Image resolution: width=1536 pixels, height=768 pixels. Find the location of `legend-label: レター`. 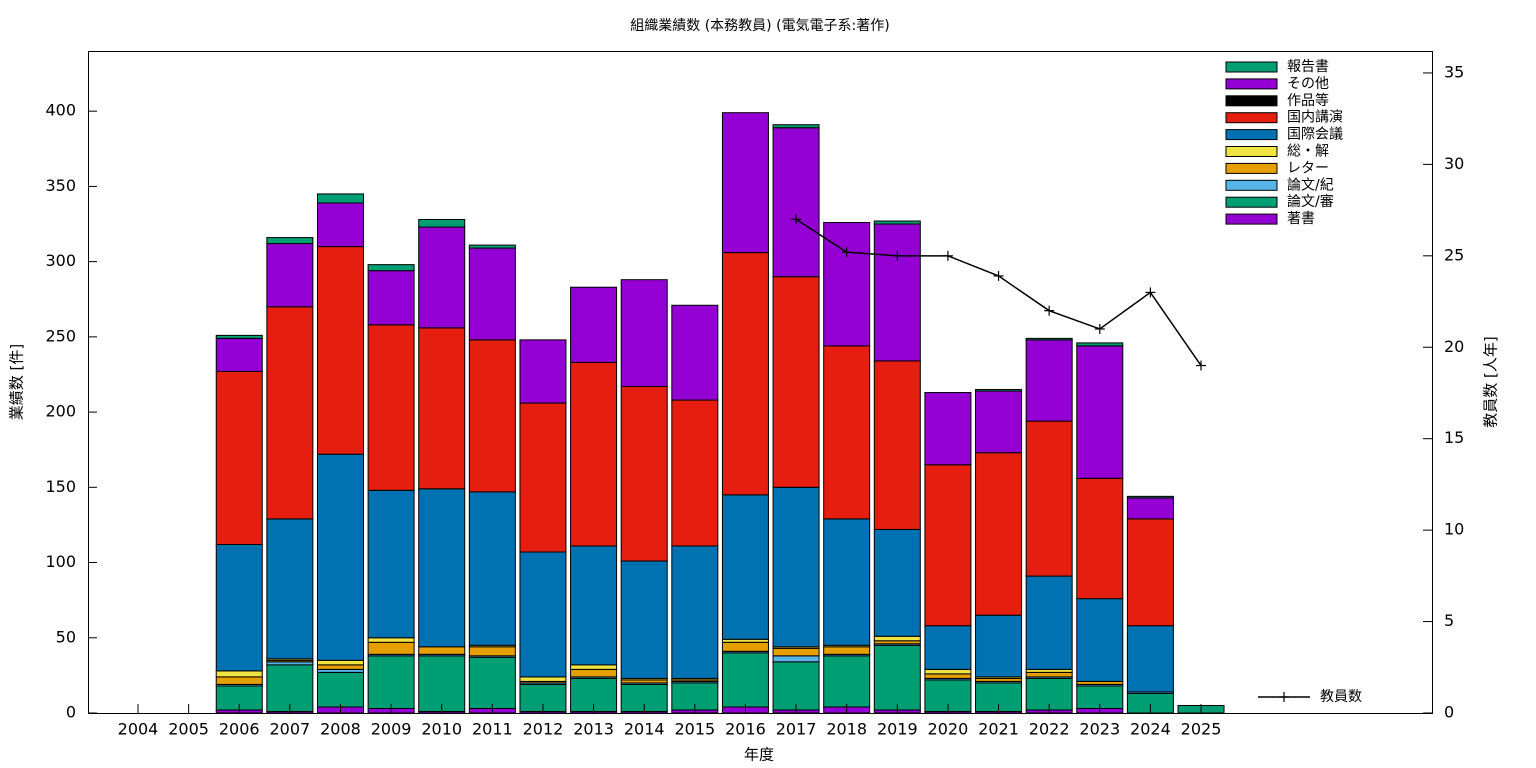

legend-label: レター is located at coordinates (1308, 168).